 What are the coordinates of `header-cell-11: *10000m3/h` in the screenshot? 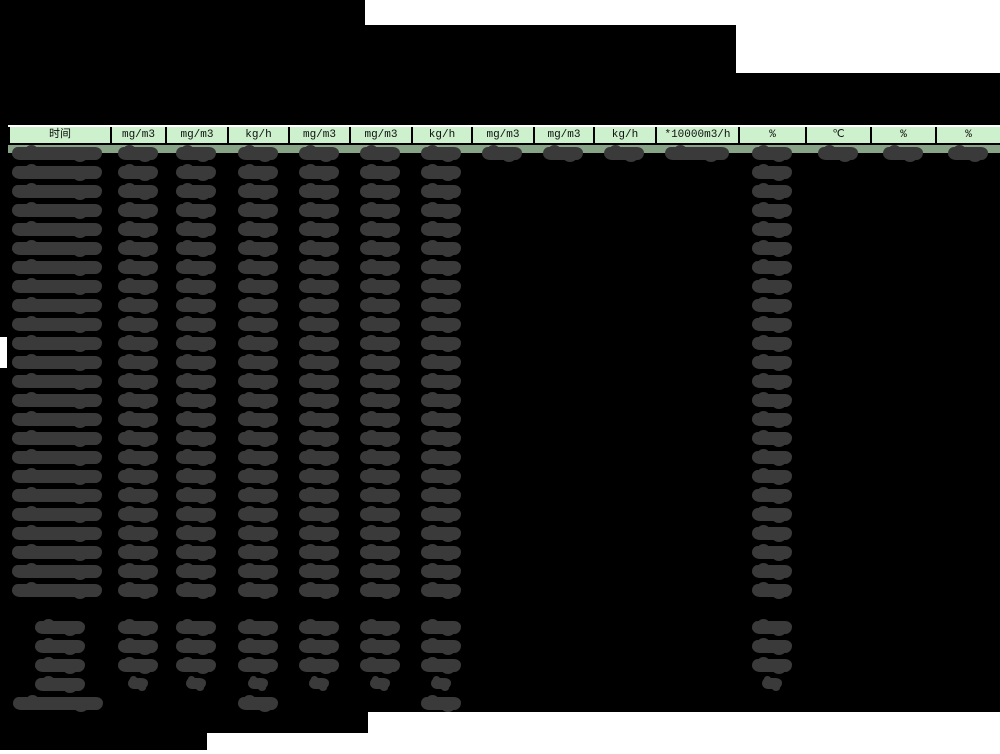 It's located at (696, 135).